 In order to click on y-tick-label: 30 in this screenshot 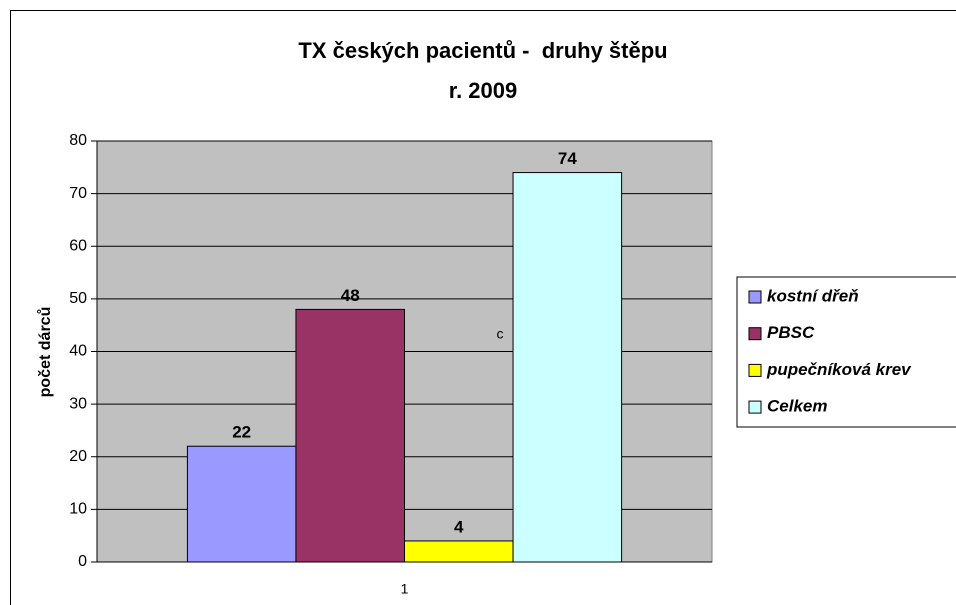, I will do `click(78, 403)`.